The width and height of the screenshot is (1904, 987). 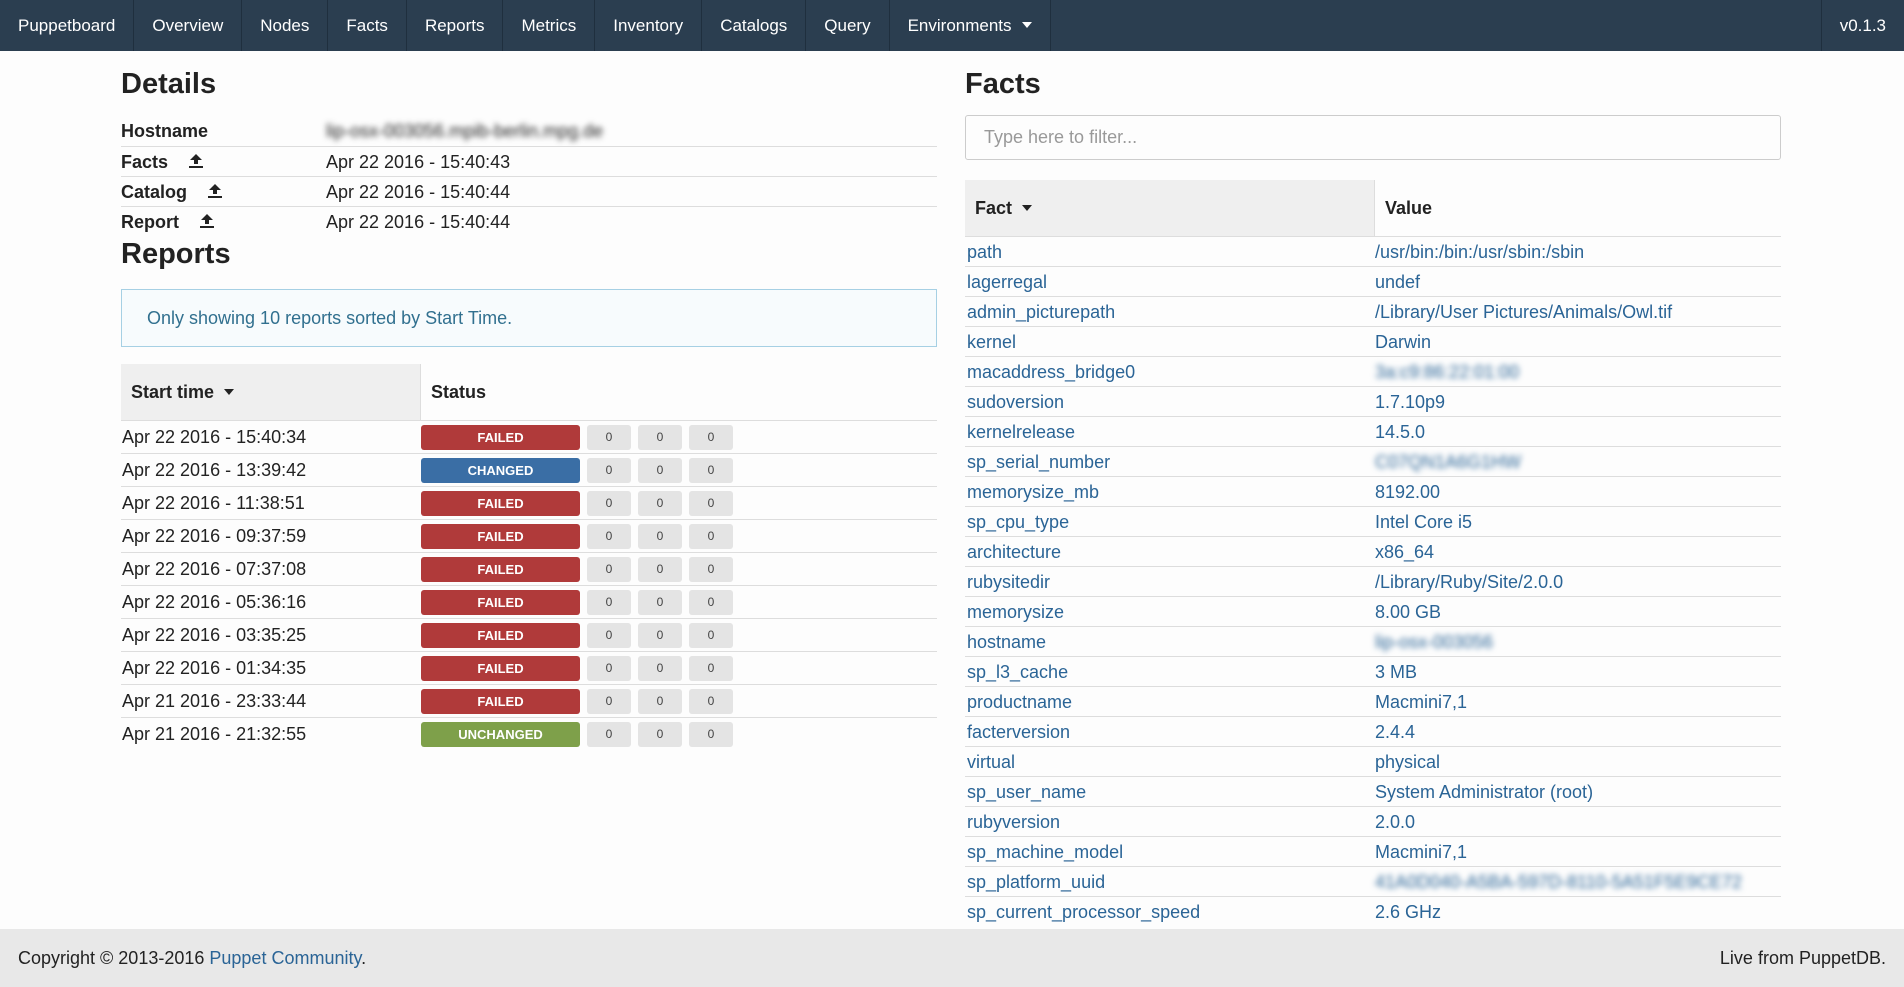 I want to click on fact-value: 3 MB, so click(x=1396, y=672).